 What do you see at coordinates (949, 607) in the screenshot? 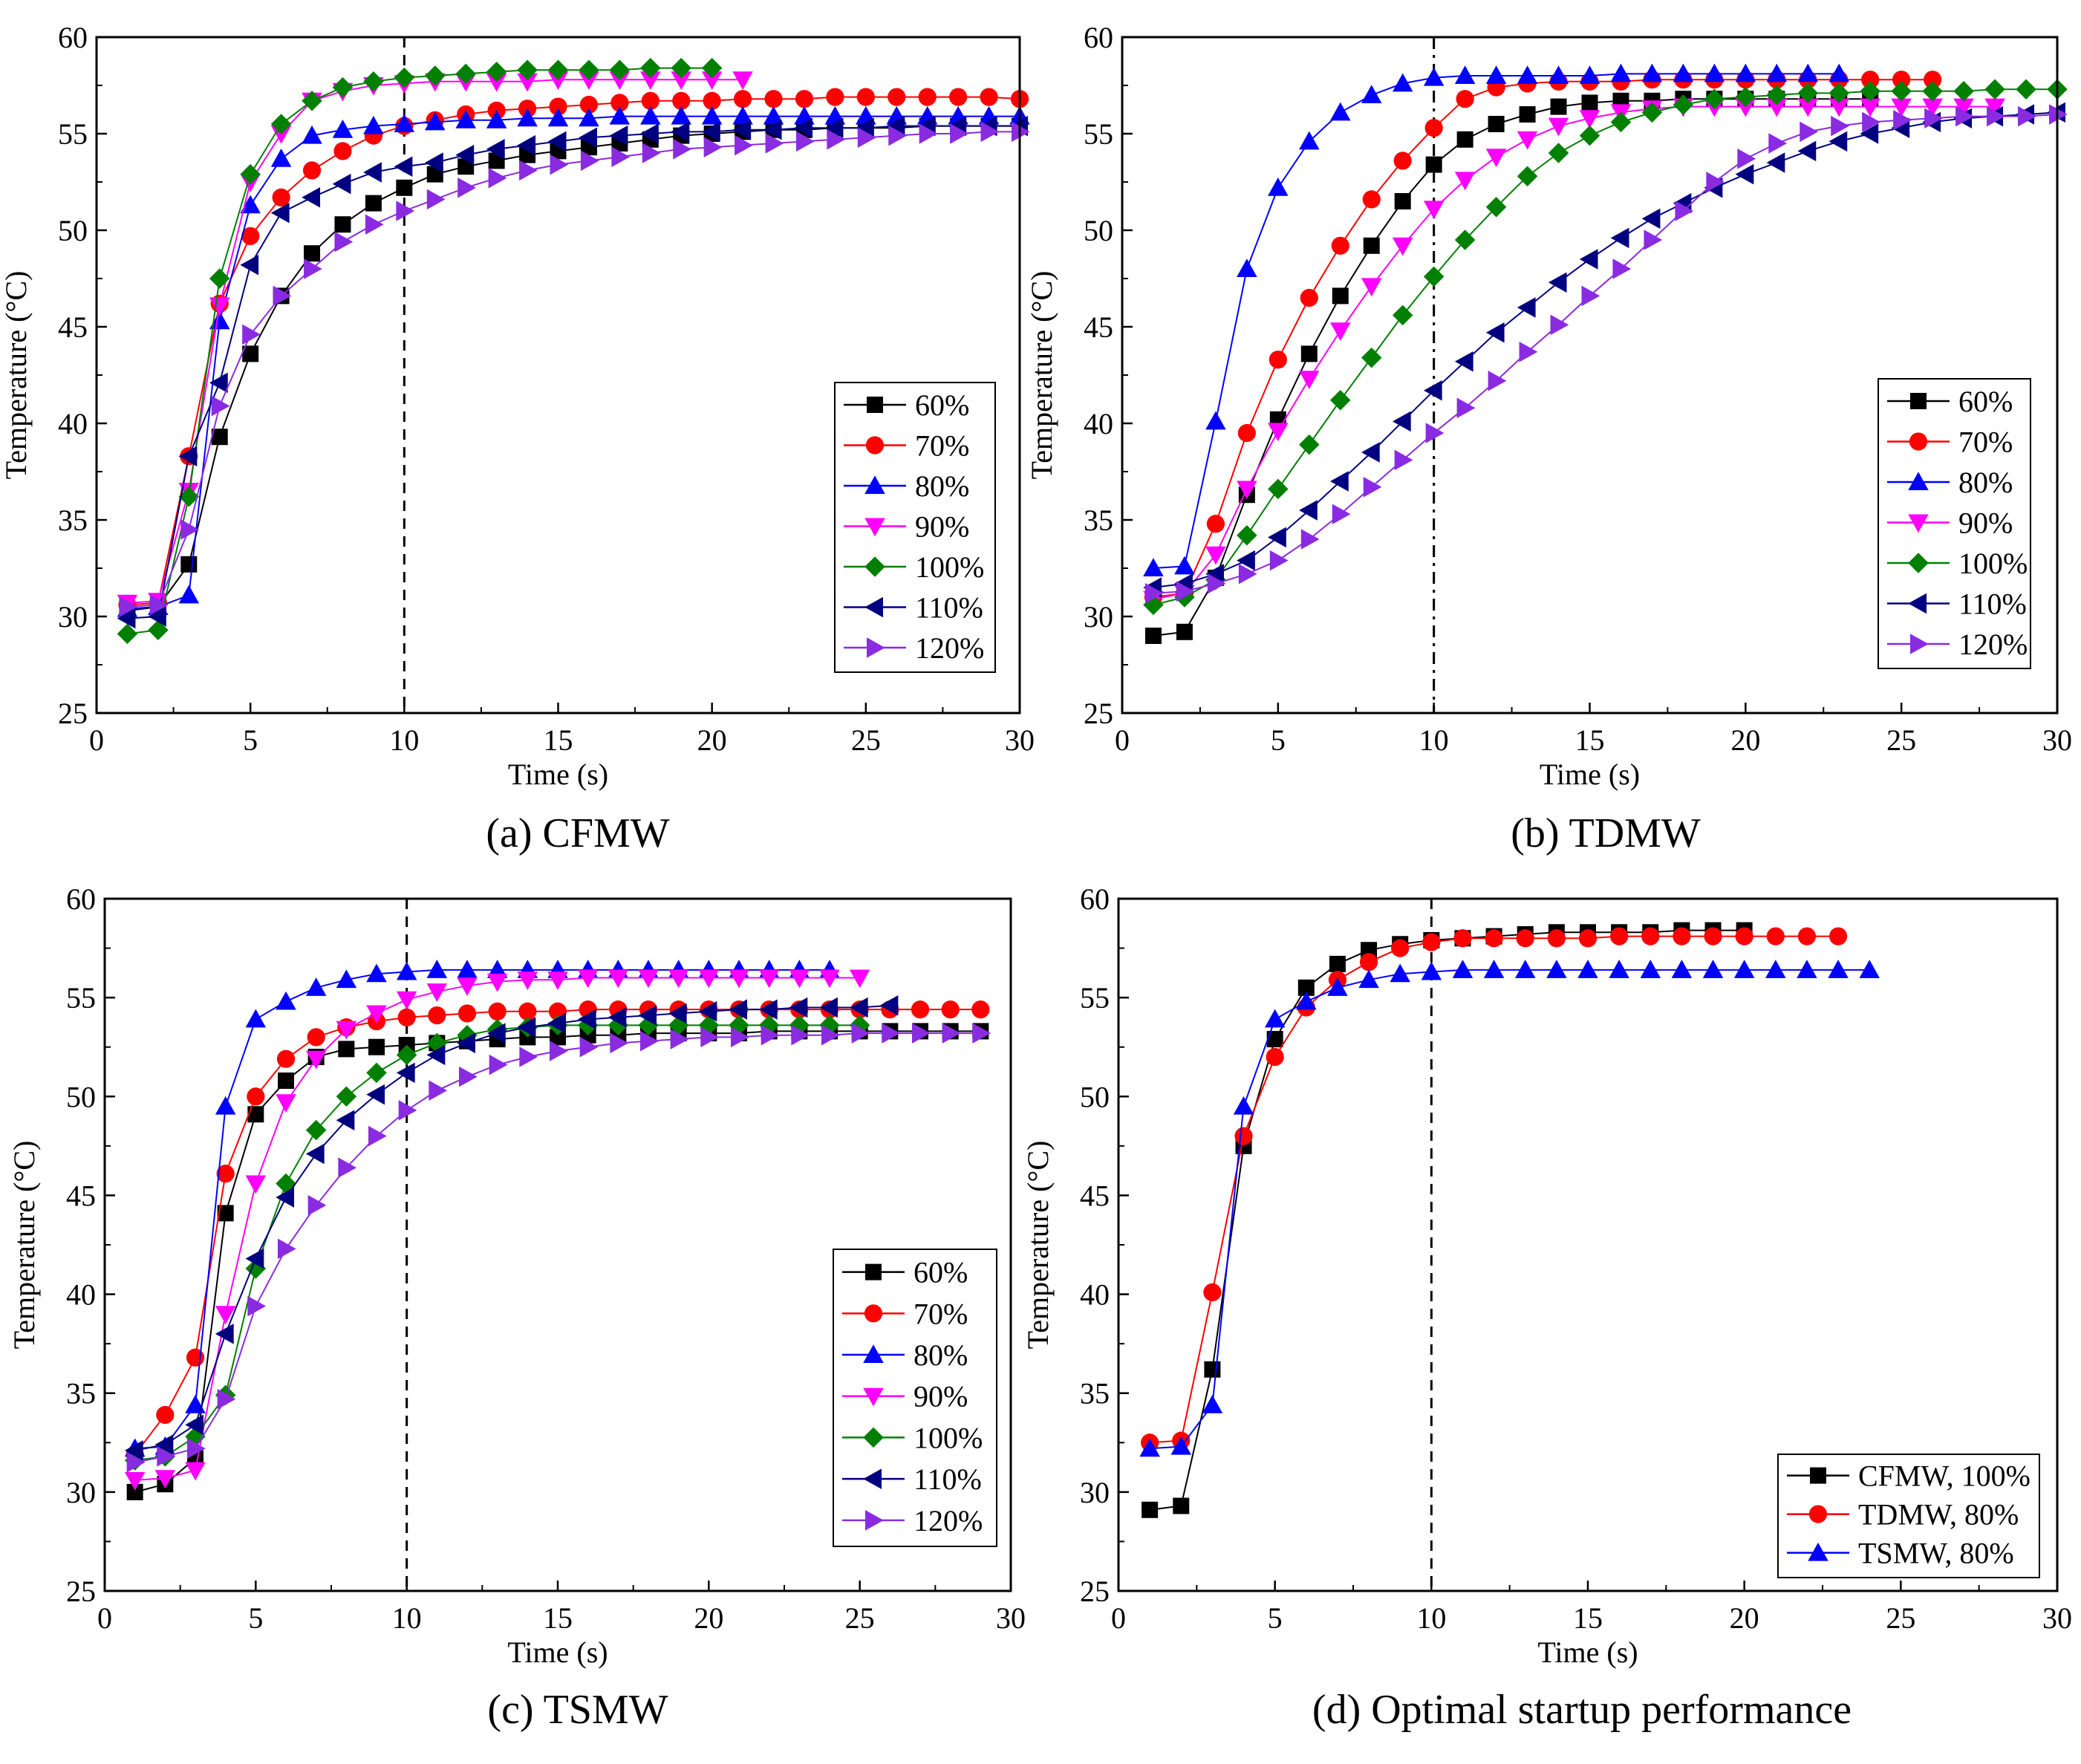
I see `legend-label: 110%` at bounding box center [949, 607].